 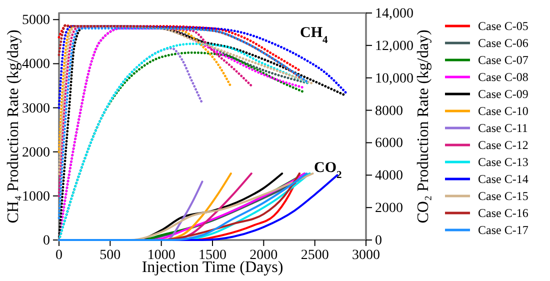 I want to click on y2-tick-label: 14,000, so click(x=394, y=14).